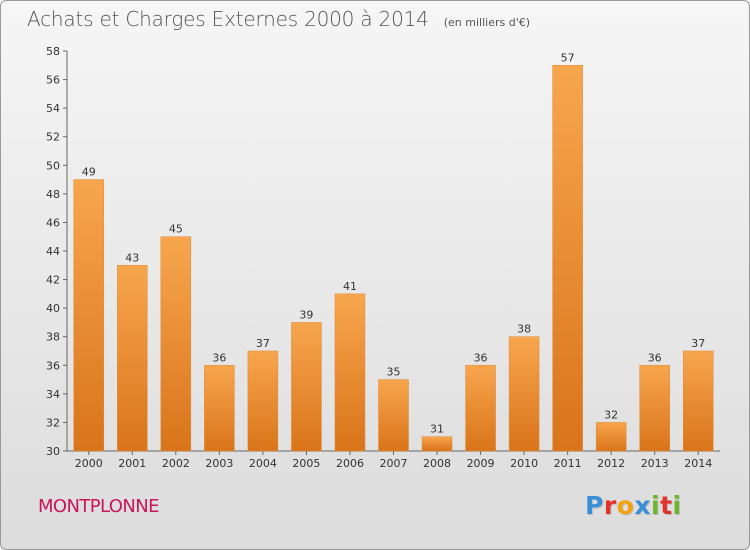 The image size is (750, 550). Describe the element at coordinates (594, 505) in the screenshot. I see `logo-letter: P` at that location.